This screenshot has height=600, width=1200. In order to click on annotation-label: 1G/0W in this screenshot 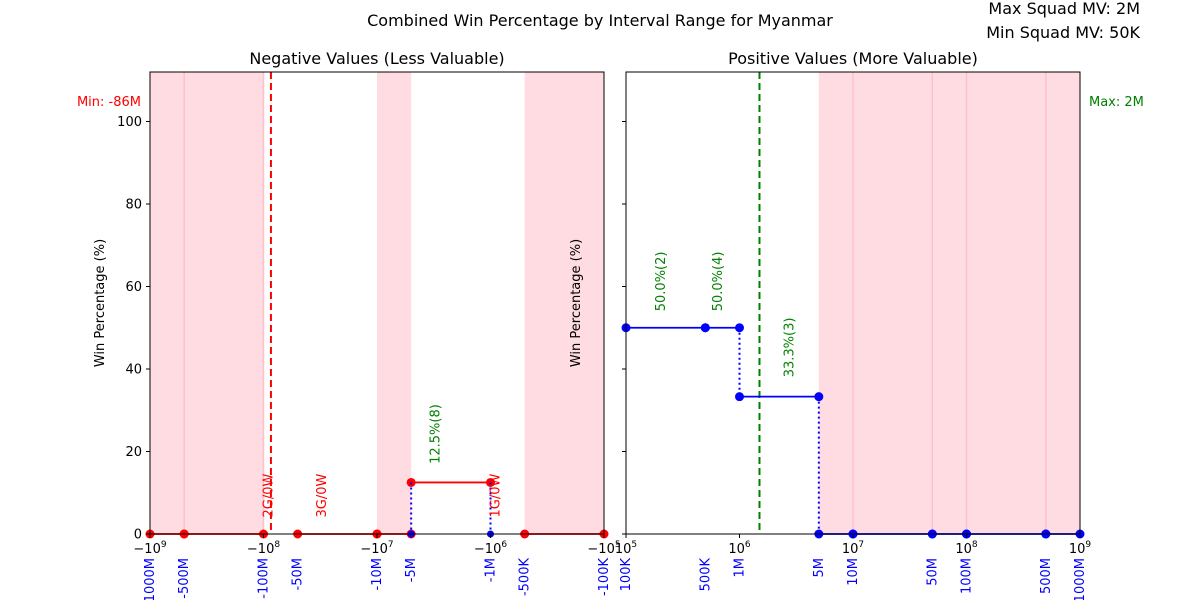, I will do `click(496, 496)`.